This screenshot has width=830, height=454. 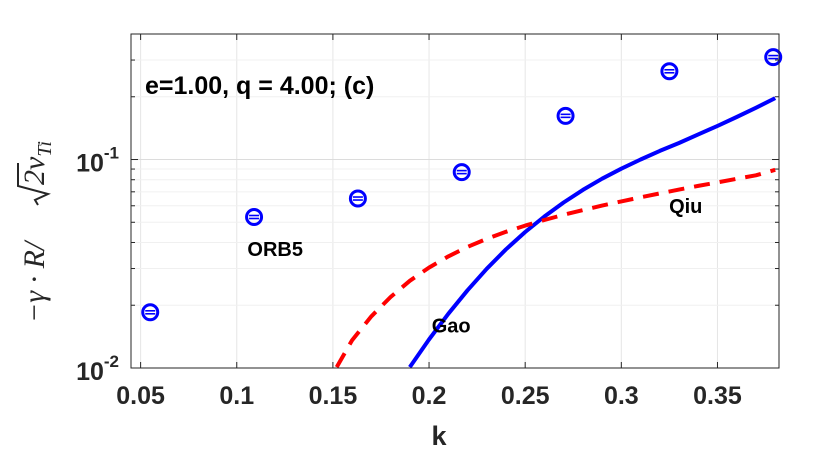 What do you see at coordinates (140, 396) in the screenshot?
I see `x-tick-label: 0.05` at bounding box center [140, 396].